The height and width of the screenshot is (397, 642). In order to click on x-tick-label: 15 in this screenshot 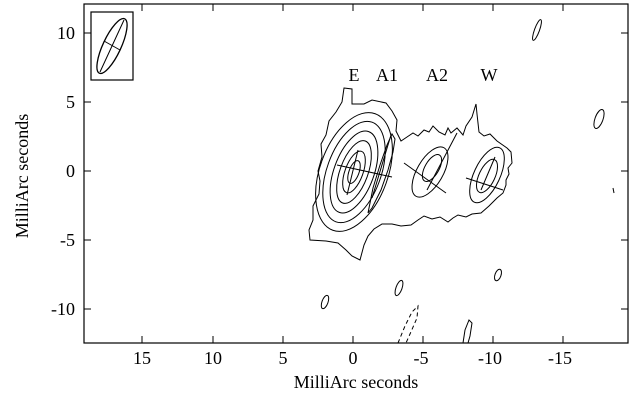, I will do `click(142, 358)`.